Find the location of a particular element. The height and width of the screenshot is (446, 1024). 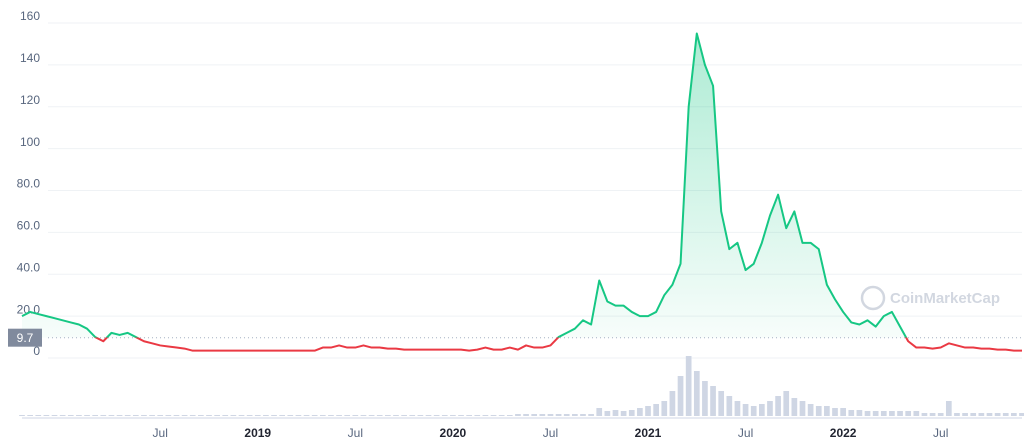

y-tick-label: 80.0 is located at coordinates (29, 184).